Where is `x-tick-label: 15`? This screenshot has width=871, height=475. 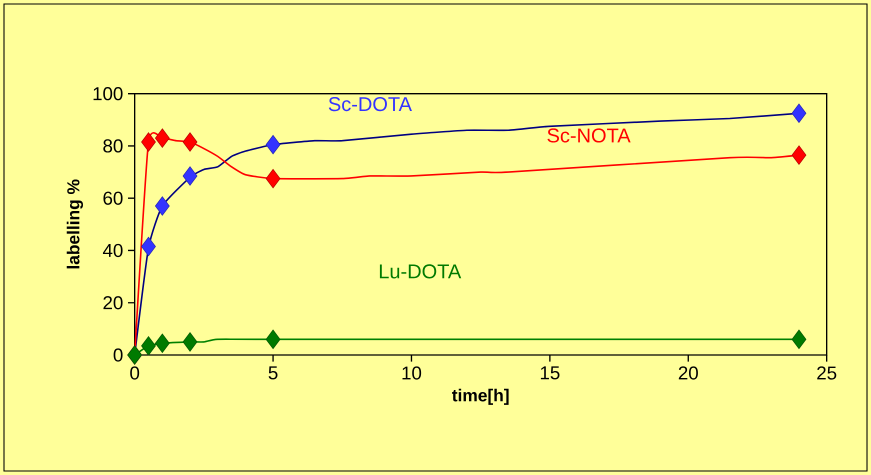 x-tick-label: 15 is located at coordinates (550, 373).